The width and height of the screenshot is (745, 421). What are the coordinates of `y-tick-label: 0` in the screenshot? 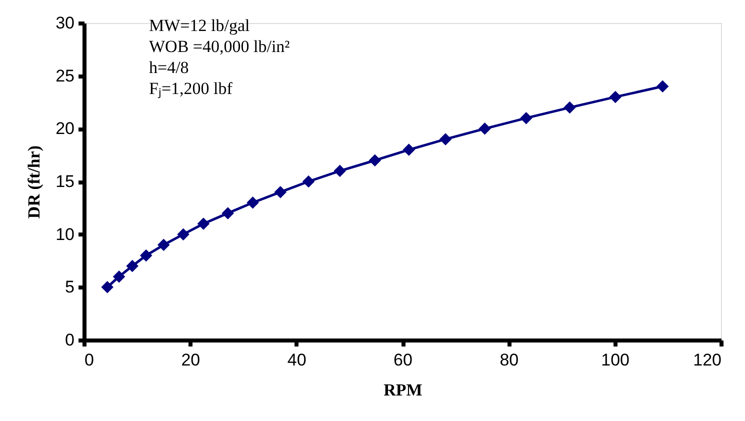 It's located at (69, 340).